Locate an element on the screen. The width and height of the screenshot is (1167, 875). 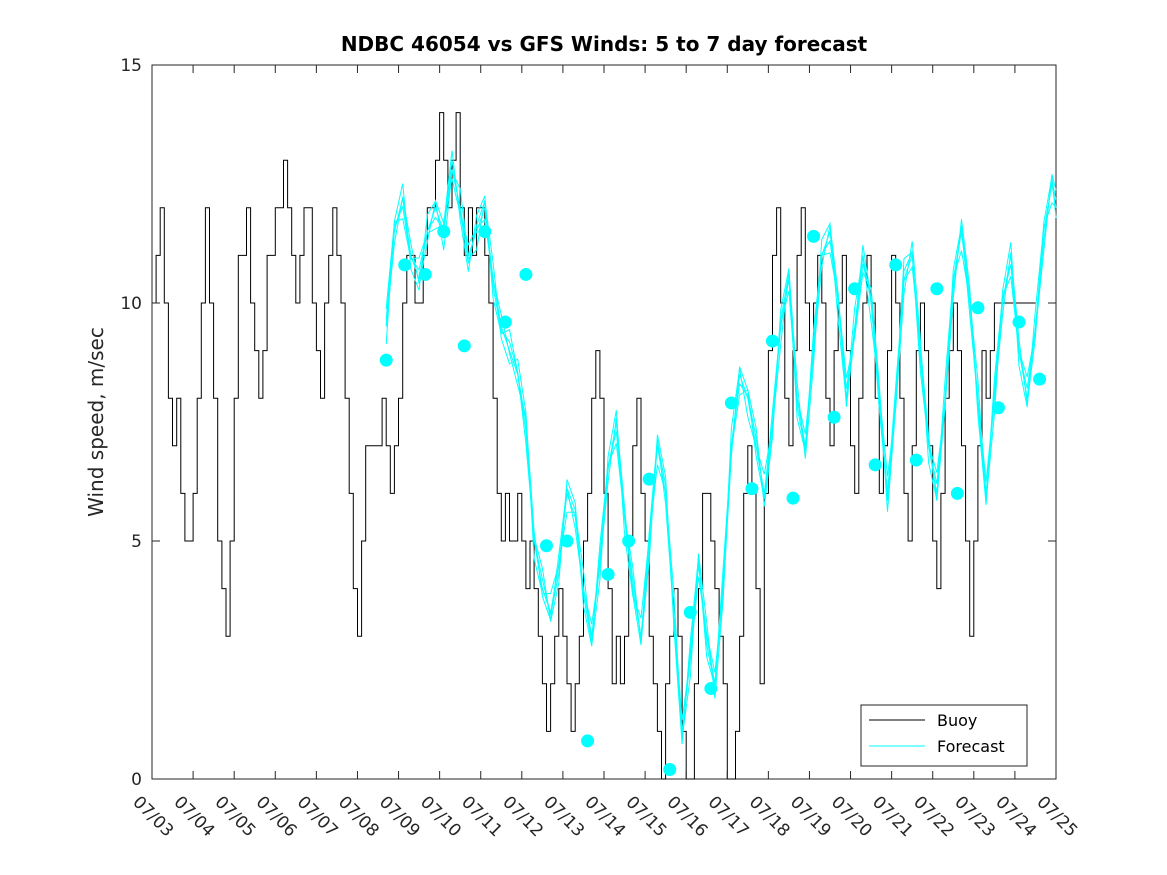
legend-box is located at coordinates (944, 735).